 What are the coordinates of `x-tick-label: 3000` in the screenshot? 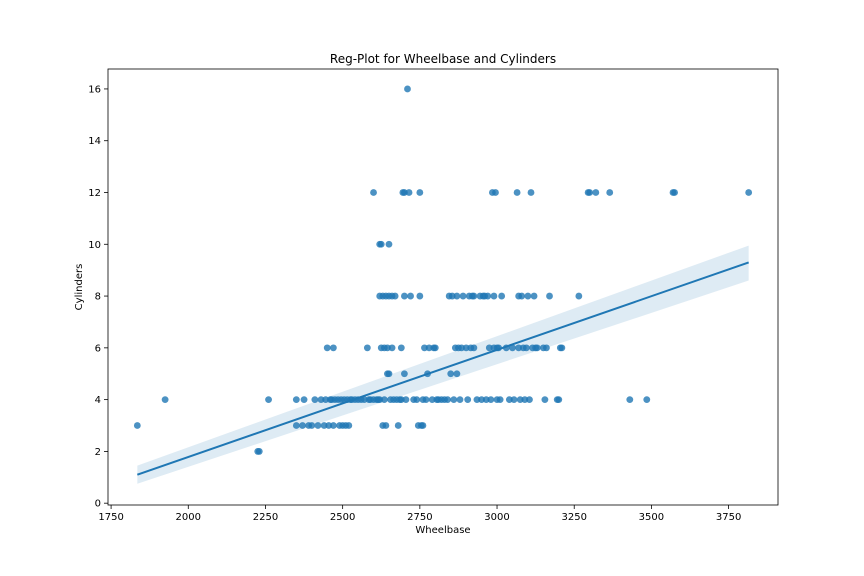 It's located at (496, 517).